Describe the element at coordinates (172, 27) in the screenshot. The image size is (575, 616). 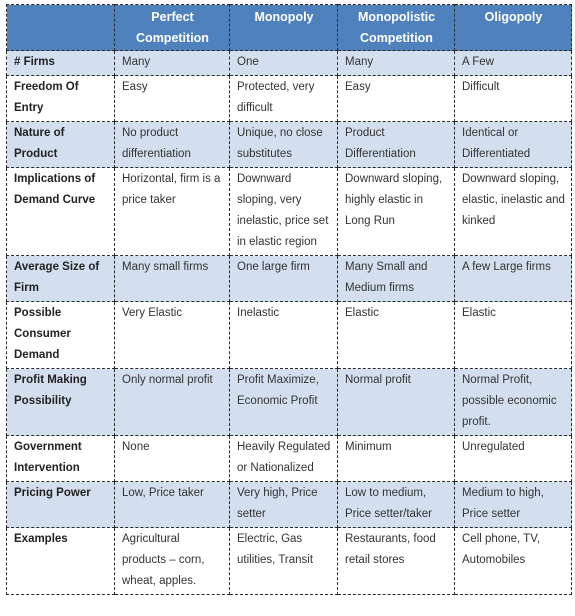
I see `header-perfect-competition: Perfect Competition` at that location.